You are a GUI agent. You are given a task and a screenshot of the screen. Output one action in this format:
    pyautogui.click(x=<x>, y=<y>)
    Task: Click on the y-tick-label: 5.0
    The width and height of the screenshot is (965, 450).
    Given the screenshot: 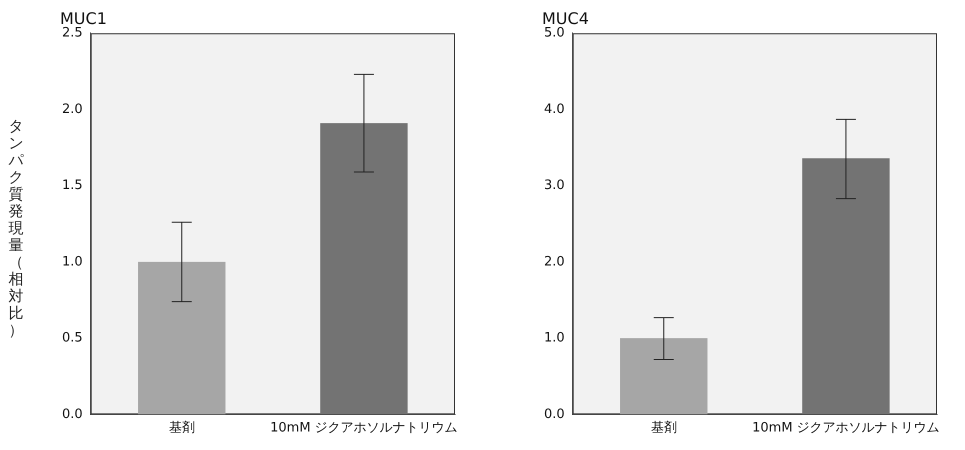 What is the action you would take?
    pyautogui.click(x=554, y=33)
    